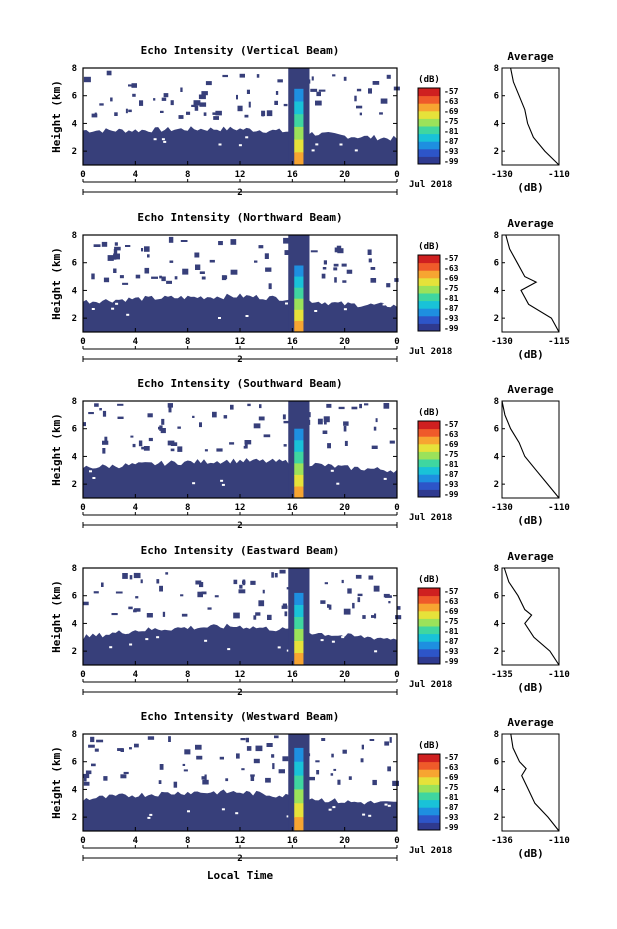  I want to click on avg-y-tick-label: 2, so click(496, 152).